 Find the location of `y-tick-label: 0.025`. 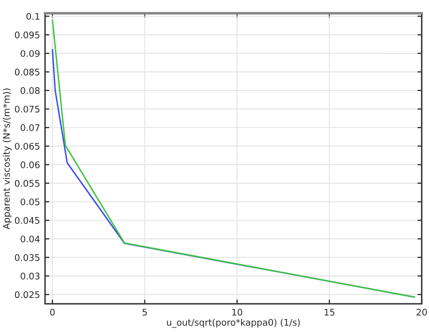

y-tick-label: 0.025 is located at coordinates (27, 294).